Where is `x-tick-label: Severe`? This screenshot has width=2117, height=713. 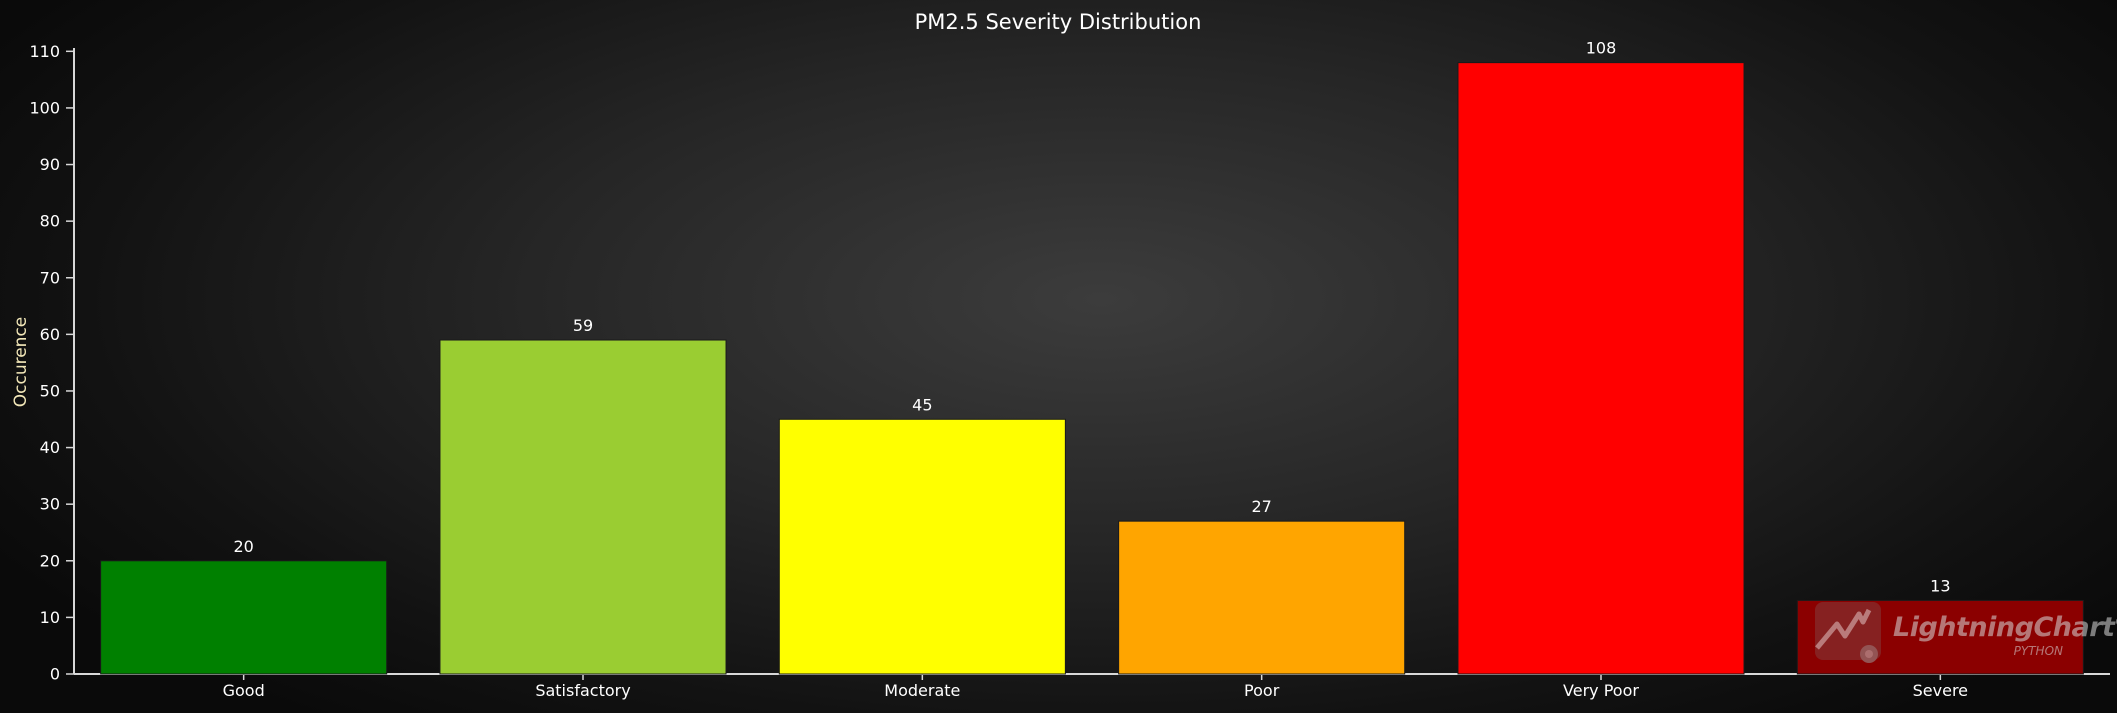 x-tick-label: Severe is located at coordinates (1940, 690).